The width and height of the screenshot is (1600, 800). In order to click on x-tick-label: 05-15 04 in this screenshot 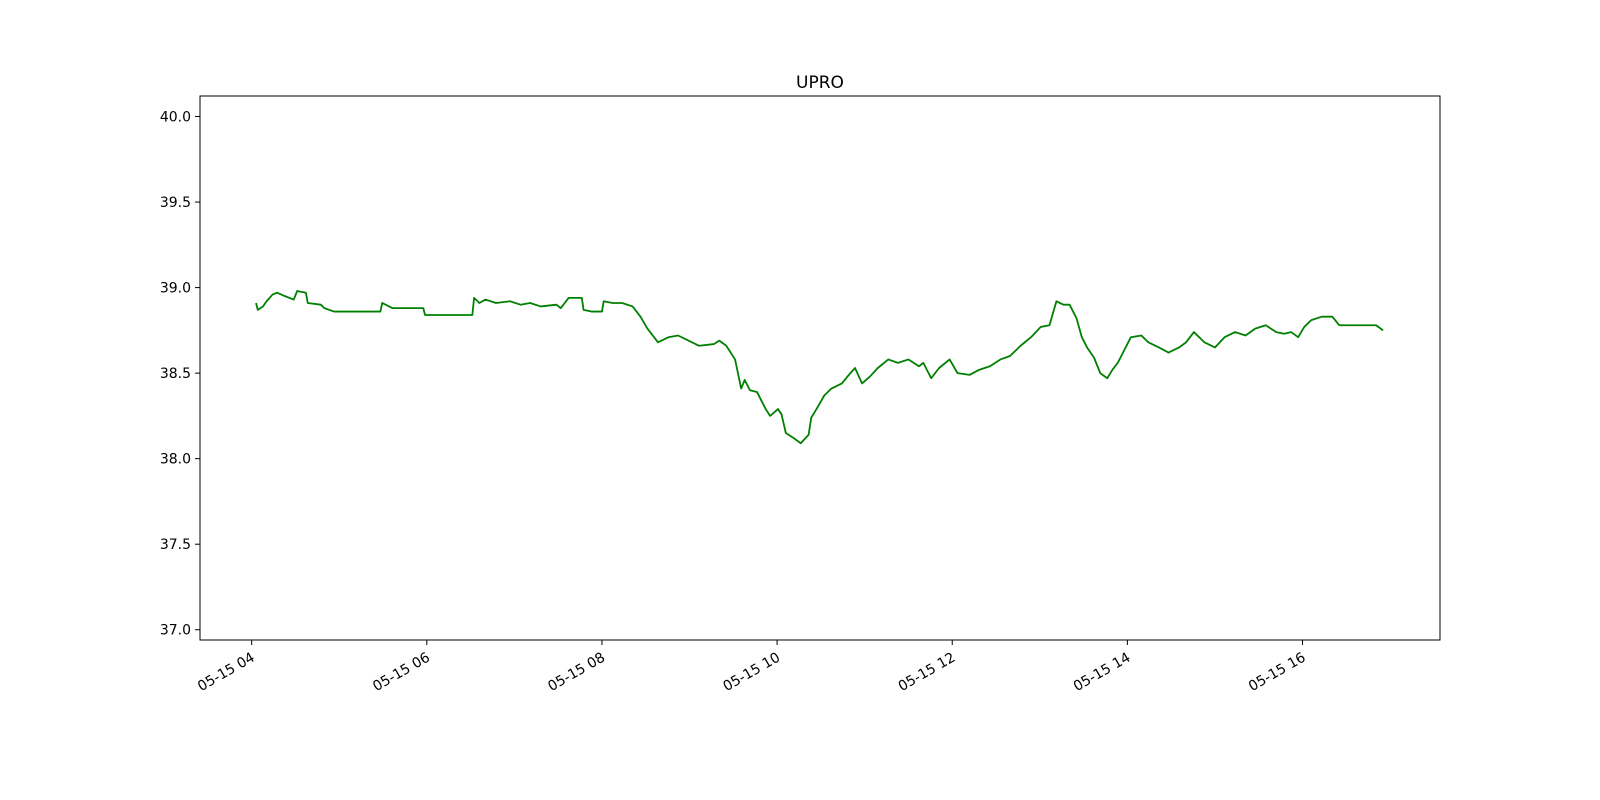, I will do `click(226, 672)`.